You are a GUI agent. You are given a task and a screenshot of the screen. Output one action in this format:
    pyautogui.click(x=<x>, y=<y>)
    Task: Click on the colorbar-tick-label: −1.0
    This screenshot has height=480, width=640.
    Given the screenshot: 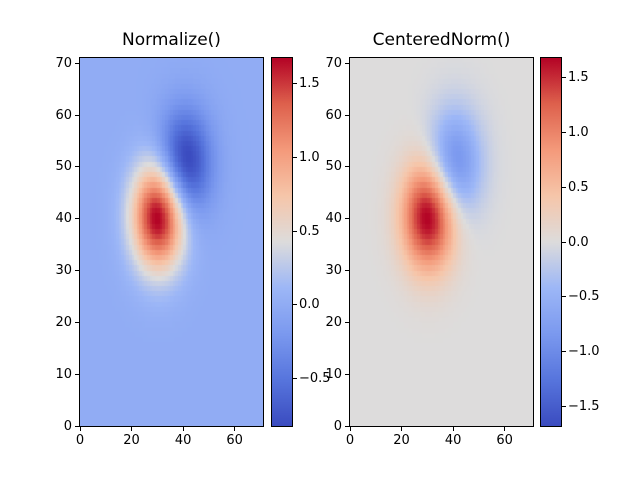 What is the action you would take?
    pyautogui.click(x=584, y=352)
    